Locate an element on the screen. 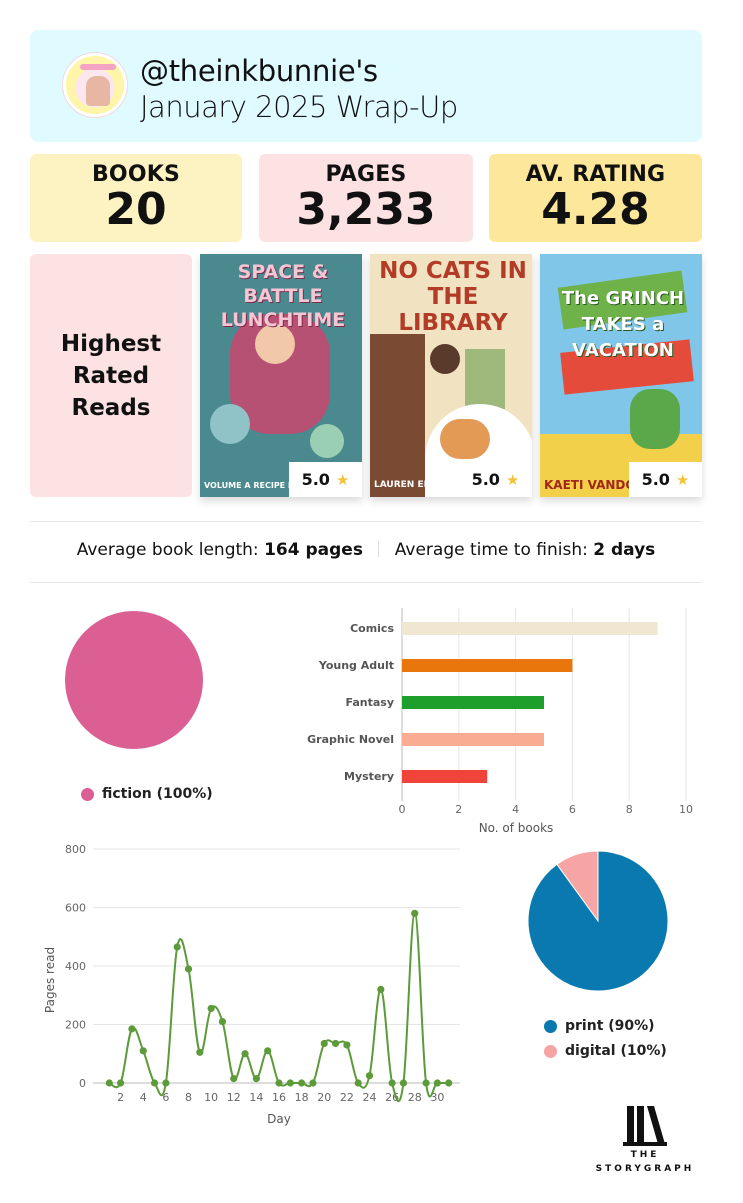  book-cover-1-text: VOLUME A RECIPE FOR is located at coordinates (255, 485).